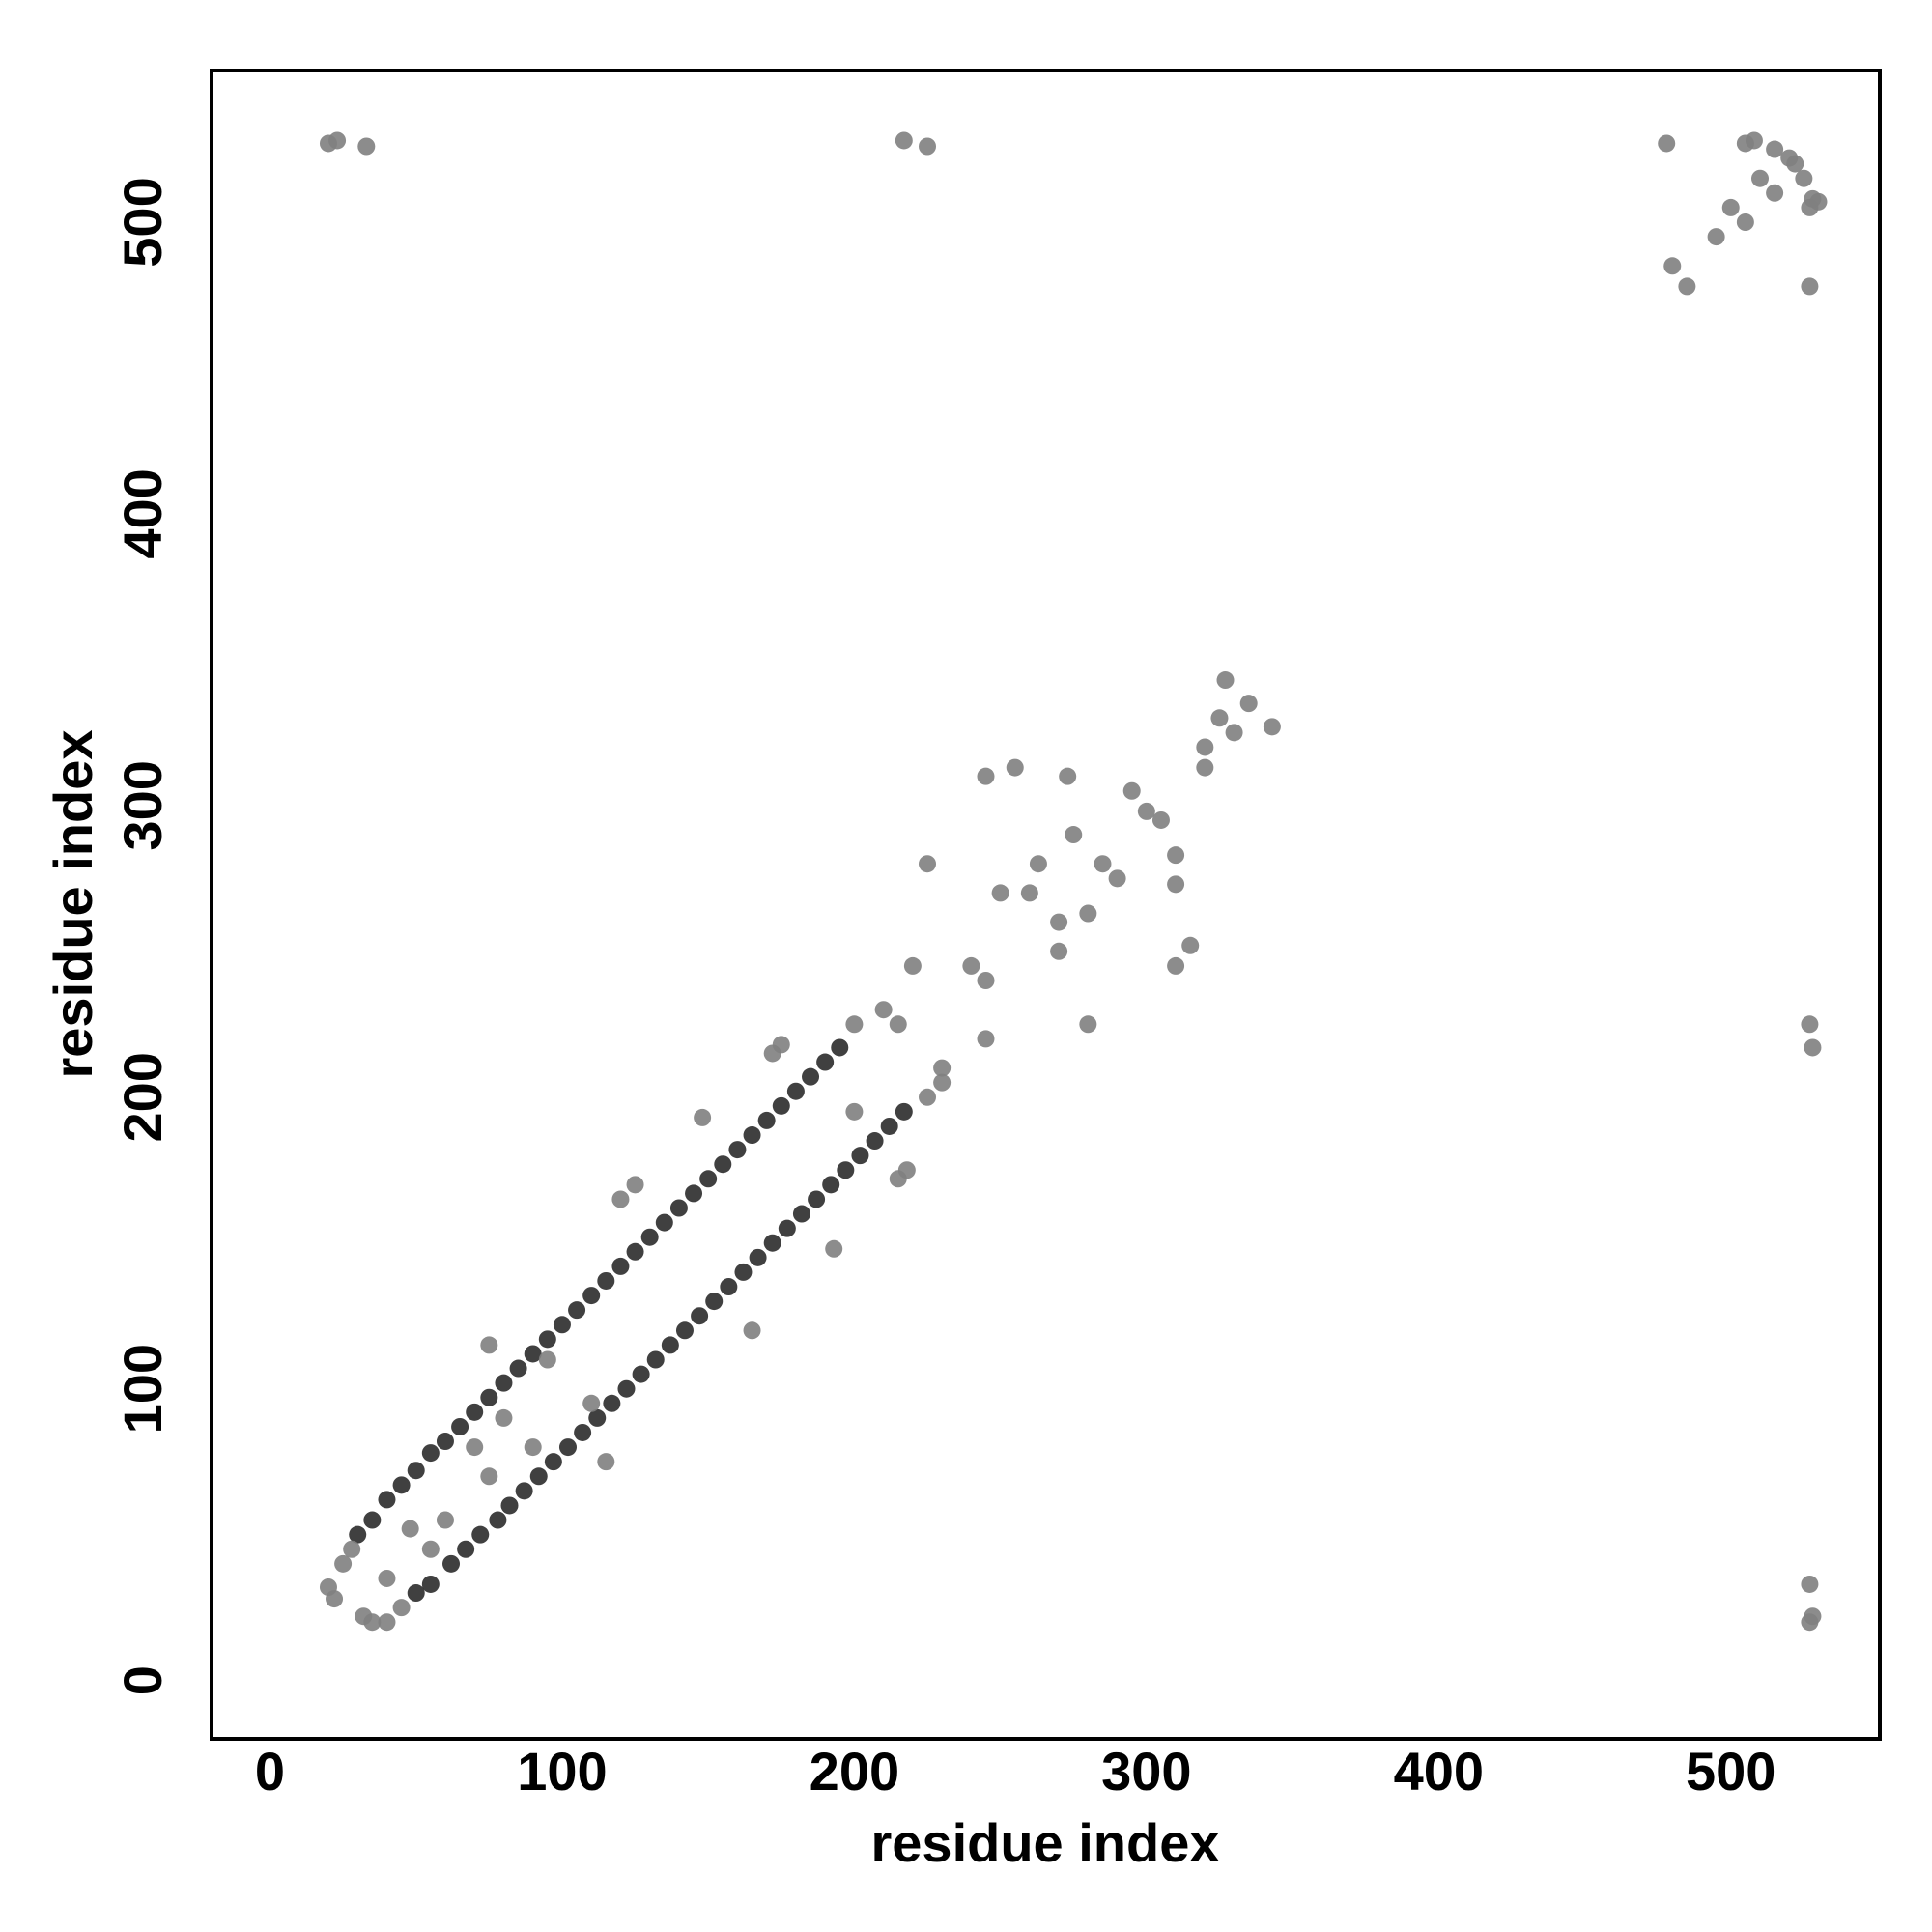  I want to click on x-tick-label: 100, so click(562, 1771).